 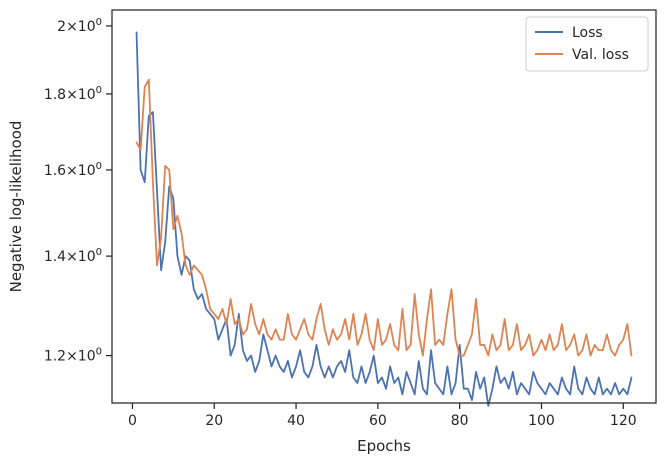 What do you see at coordinates (79, 26) in the screenshot?
I see `y-tick-label: 2×100` at bounding box center [79, 26].